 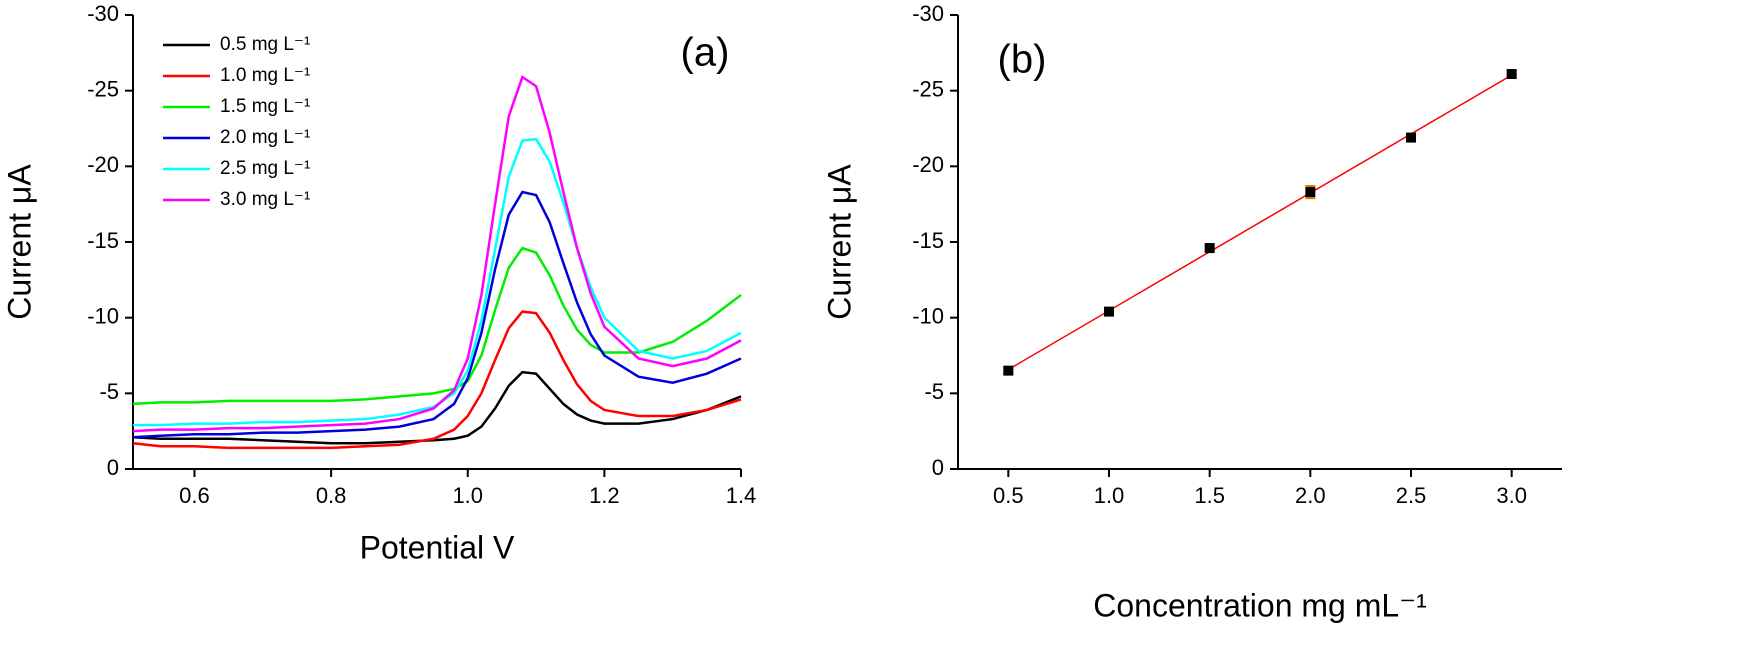 I want to click on legend-label: 2.5 mg L⁻¹, so click(x=265, y=168).